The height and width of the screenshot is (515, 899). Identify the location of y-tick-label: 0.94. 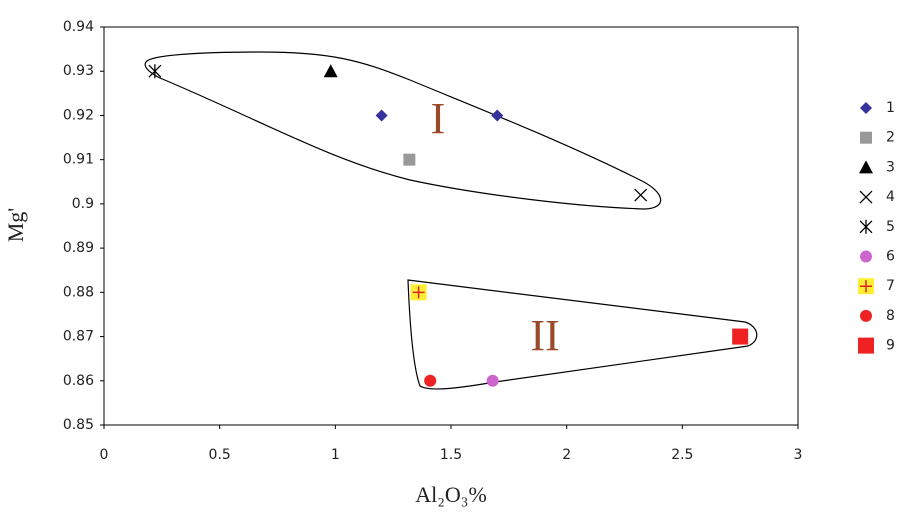
(78, 27).